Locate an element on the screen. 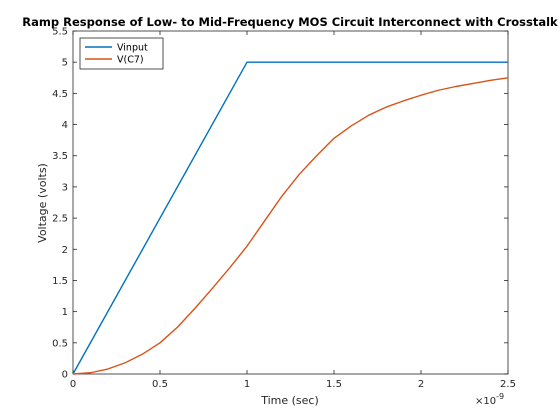 The width and height of the screenshot is (560, 420). y-tick-label: 3 is located at coordinates (65, 187).